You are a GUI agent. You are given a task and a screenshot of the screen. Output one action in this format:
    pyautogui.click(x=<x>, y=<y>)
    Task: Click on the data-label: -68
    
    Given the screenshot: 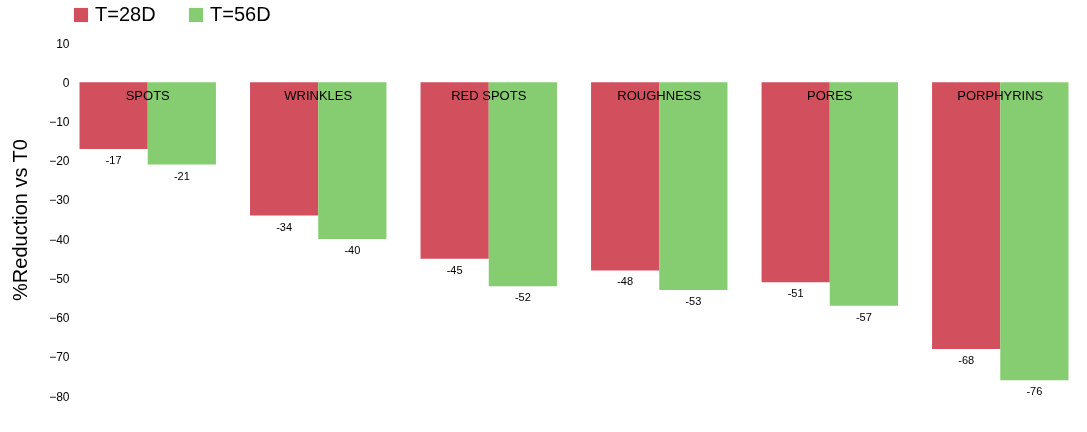 What is the action you would take?
    pyautogui.click(x=966, y=359)
    